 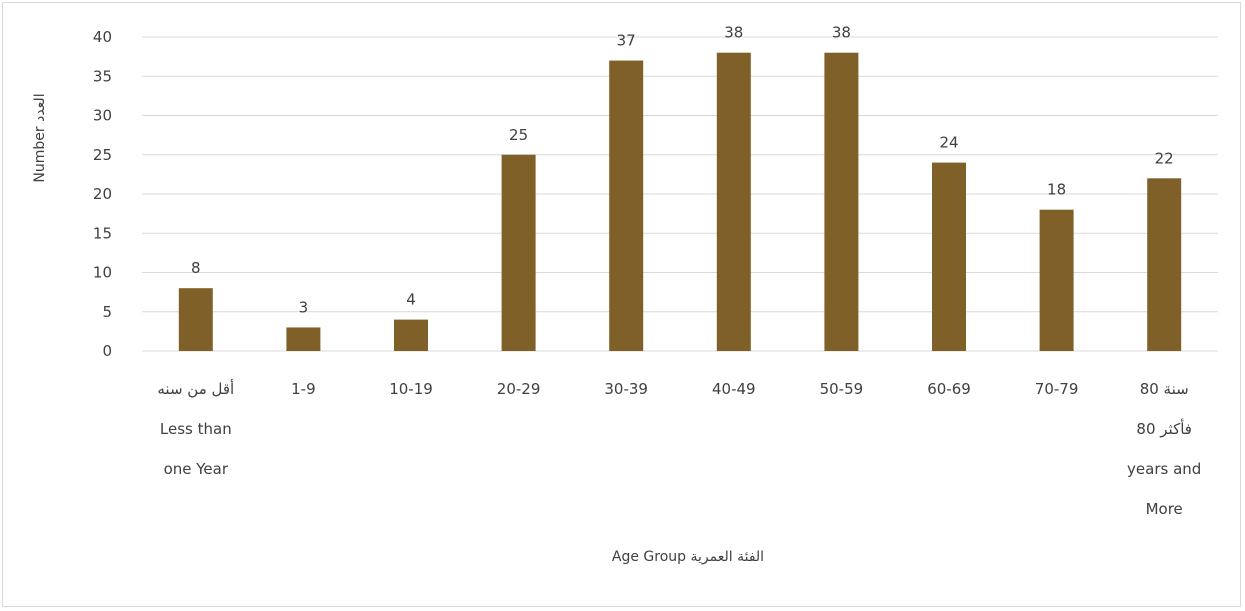 I want to click on x-tick-label-line: 40-49, so click(x=734, y=389).